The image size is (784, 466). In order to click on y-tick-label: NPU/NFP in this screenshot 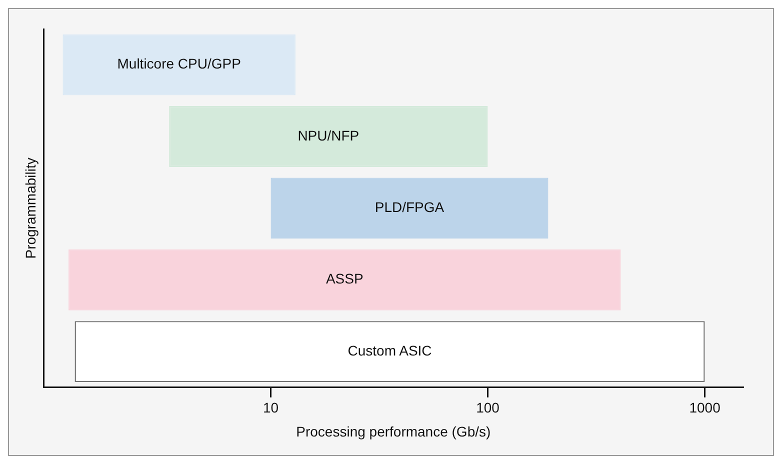, I will do `click(329, 135)`.